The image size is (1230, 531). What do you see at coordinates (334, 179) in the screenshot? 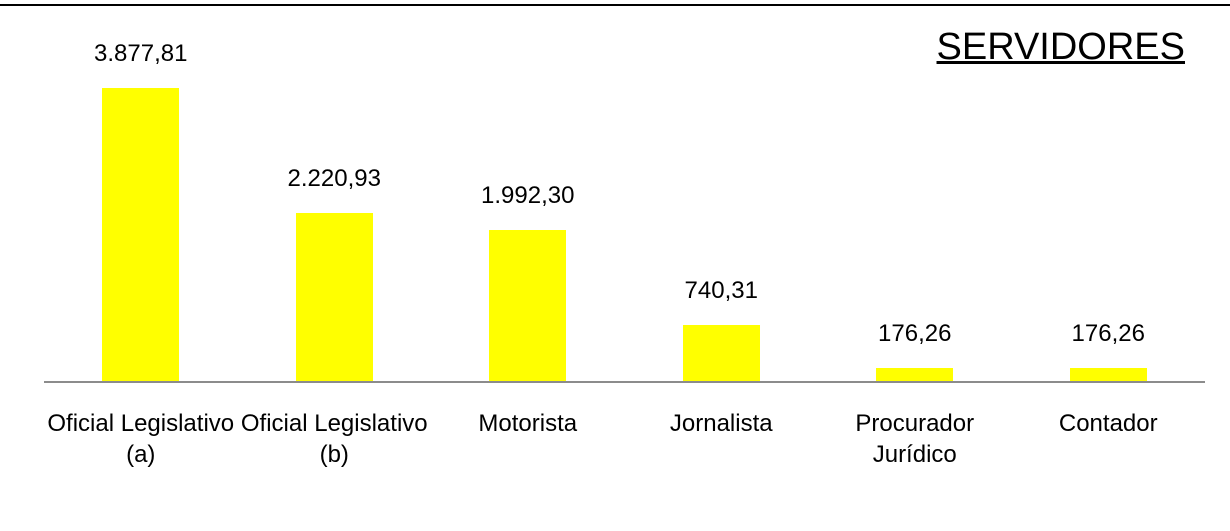
I see `value-label: 2.220,93` at bounding box center [334, 179].